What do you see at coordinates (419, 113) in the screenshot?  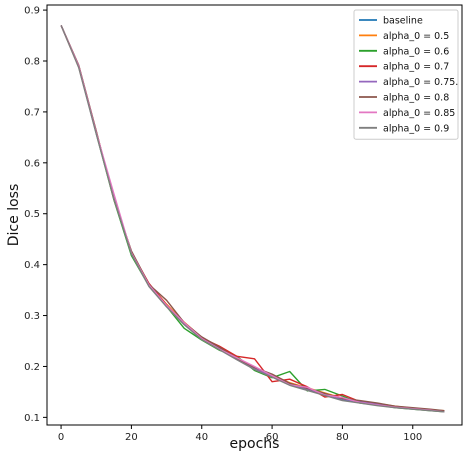 I see `legend-entry: alpha_0 = 0.85` at bounding box center [419, 113].